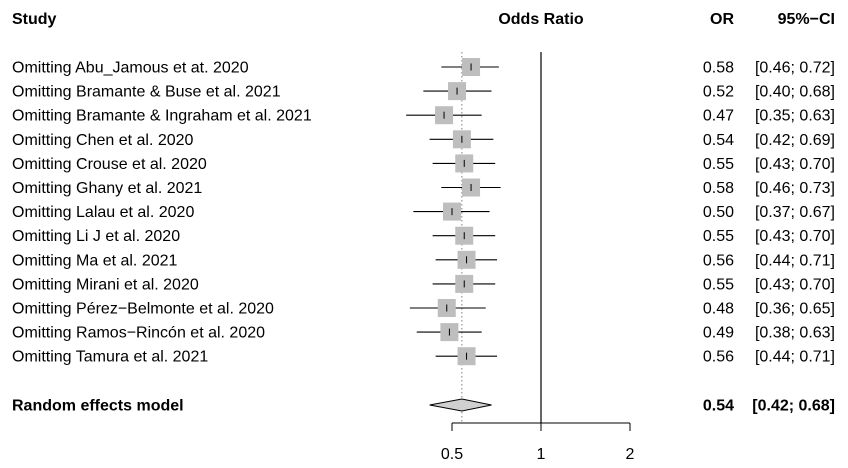  What do you see at coordinates (95, 260) in the screenshot?
I see `study-label: Omitting Ma et al. 2021` at bounding box center [95, 260].